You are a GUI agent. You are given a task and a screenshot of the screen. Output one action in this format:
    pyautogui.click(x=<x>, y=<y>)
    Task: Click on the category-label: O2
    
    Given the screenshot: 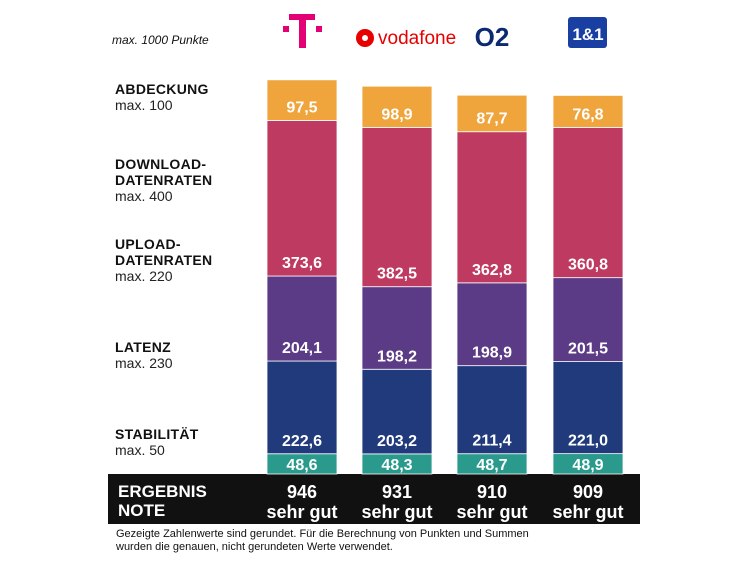 What is the action you would take?
    pyautogui.click(x=492, y=37)
    